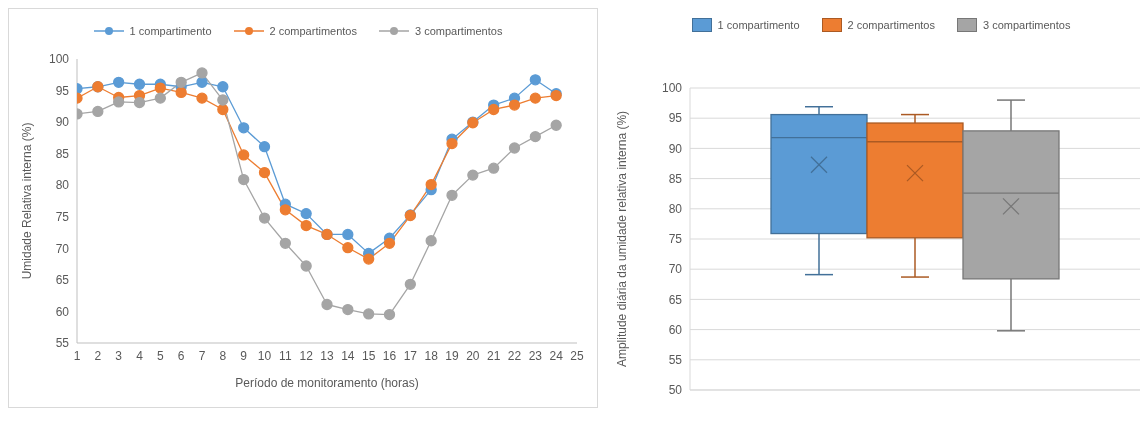  Describe the element at coordinates (181, 355) in the screenshot. I see `x-tick-label: 6` at that location.